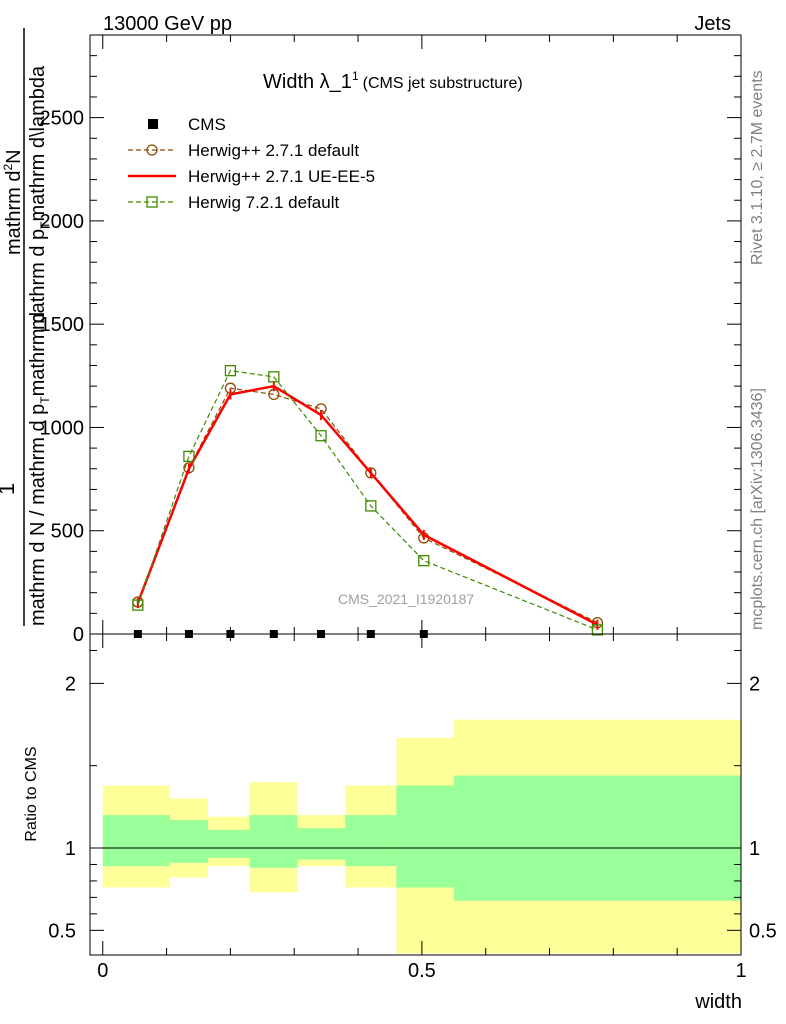  What do you see at coordinates (281, 176) in the screenshot?
I see `legend-label: Herwig++ 2.7.1 UE-EE-5` at bounding box center [281, 176].